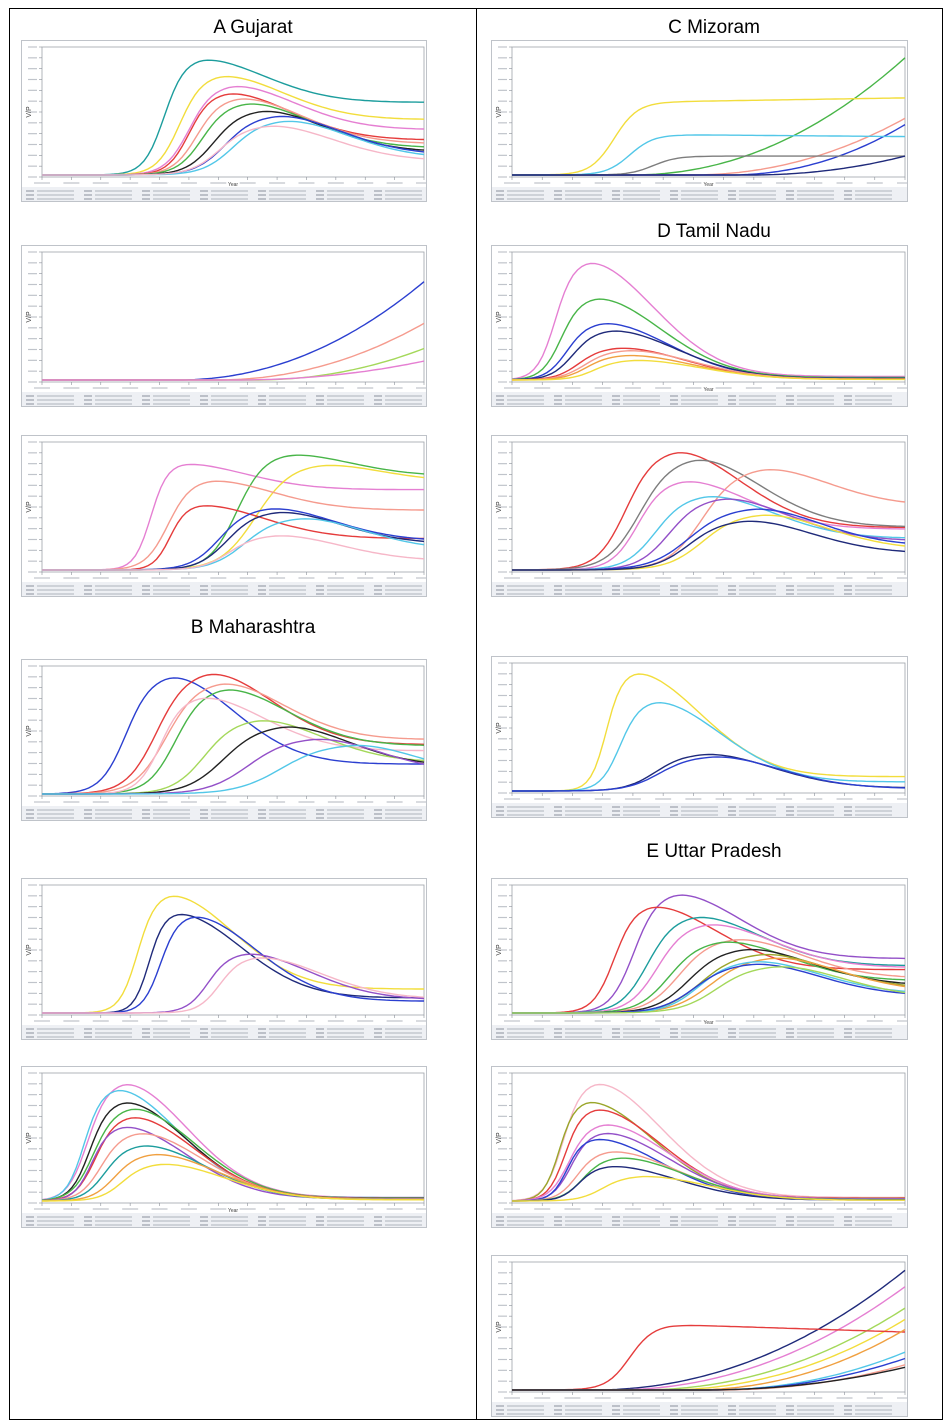 The height and width of the screenshot is (1428, 952). I want to click on series-line-salmon, so click(233, 739).